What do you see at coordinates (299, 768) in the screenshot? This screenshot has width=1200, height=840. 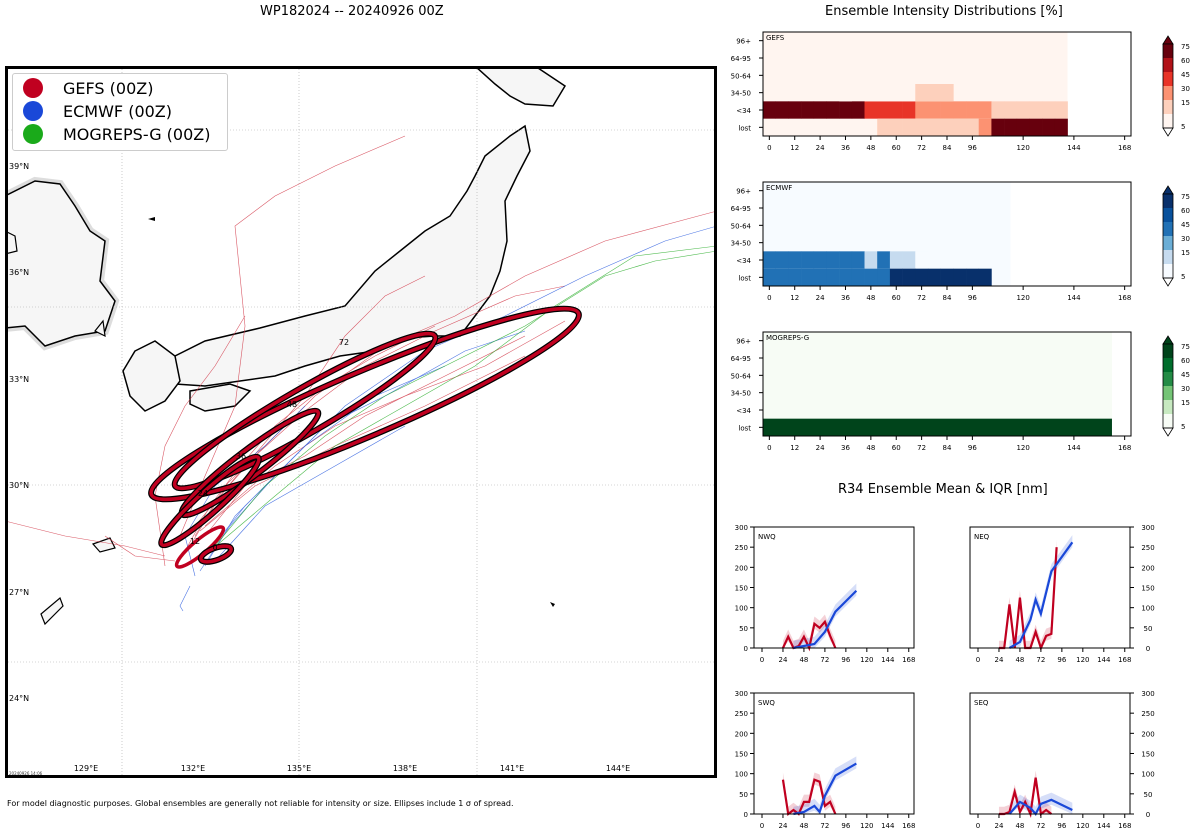 I see `lon-label: 135°E` at bounding box center [299, 768].